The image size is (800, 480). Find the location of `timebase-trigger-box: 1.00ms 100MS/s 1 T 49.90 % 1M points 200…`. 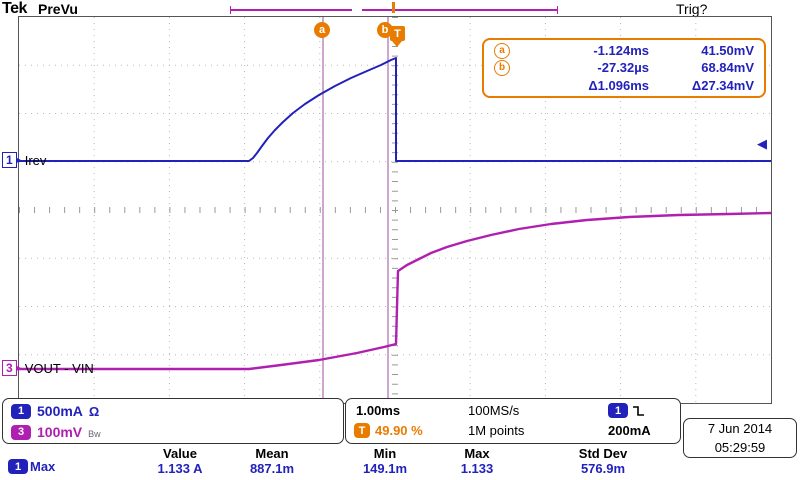

timebase-trigger-box: 1.00ms 100MS/s 1 T 49.90 % 1M points 200… is located at coordinates (513, 421).